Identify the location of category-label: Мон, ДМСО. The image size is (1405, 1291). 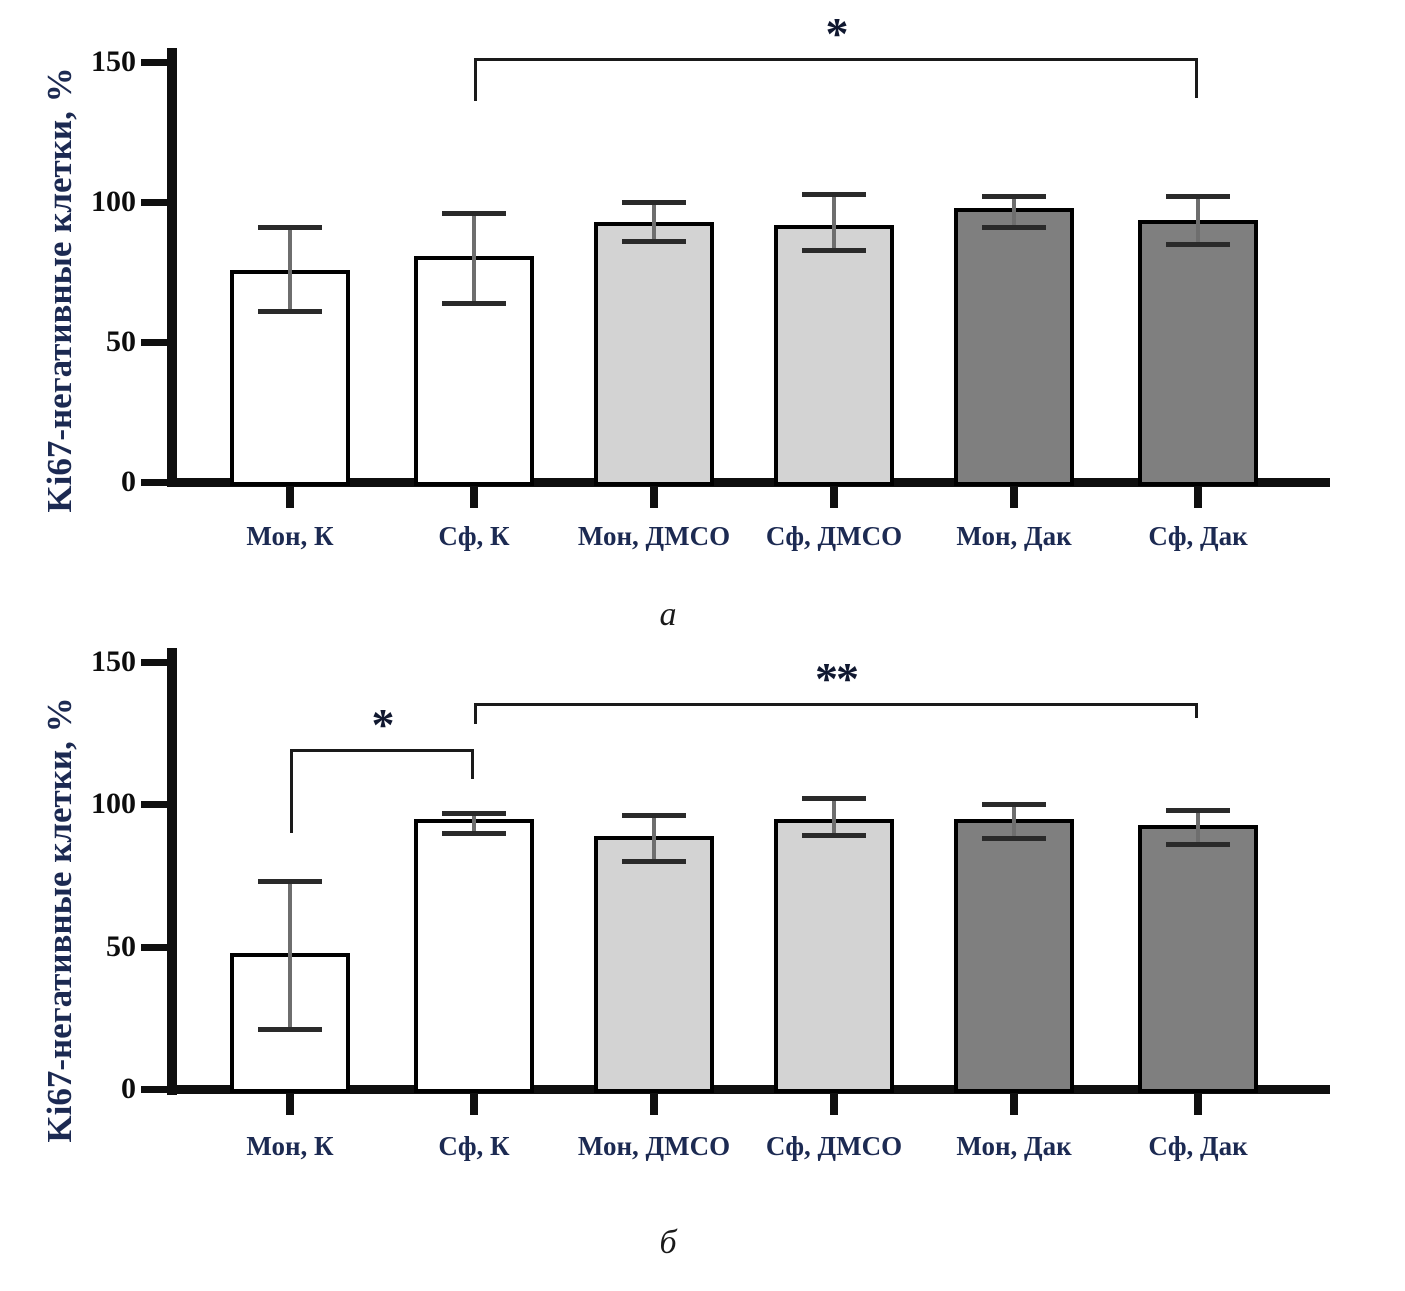
(654, 1146).